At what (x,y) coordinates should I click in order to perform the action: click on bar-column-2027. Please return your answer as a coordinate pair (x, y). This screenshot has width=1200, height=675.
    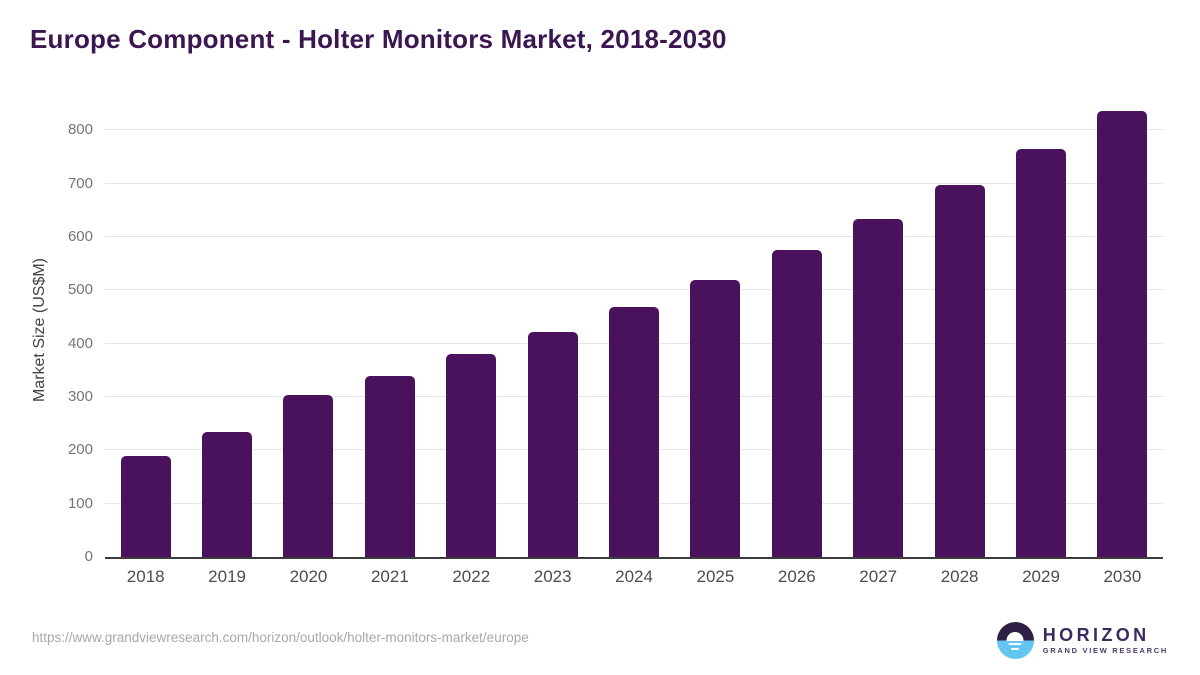
    Looking at the image, I should click on (878, 328).